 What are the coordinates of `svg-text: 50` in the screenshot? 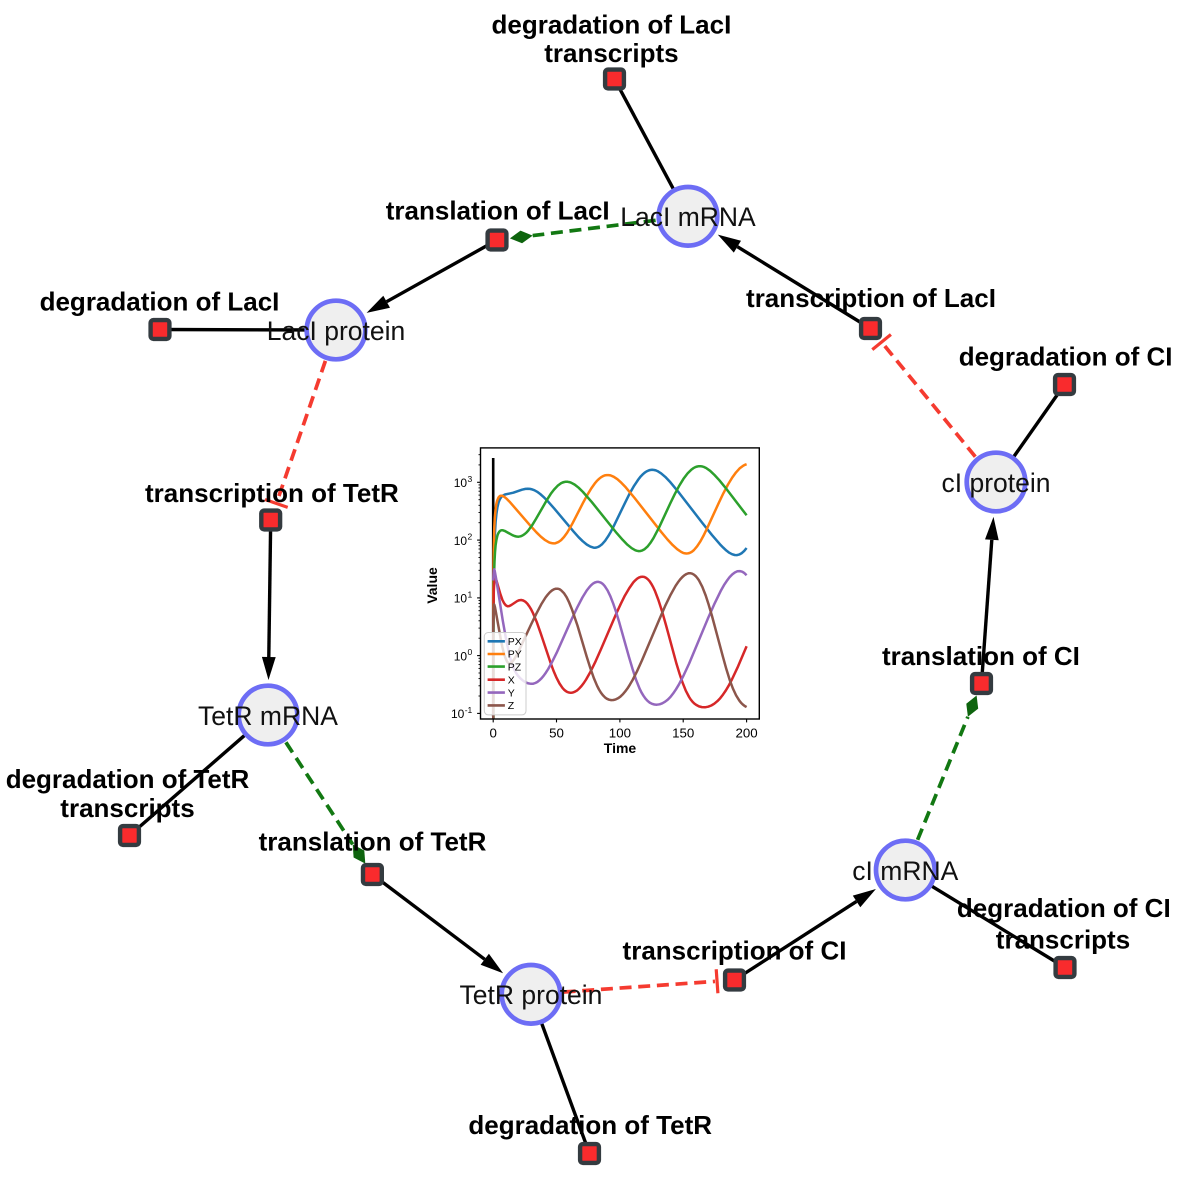 It's located at (556, 732).